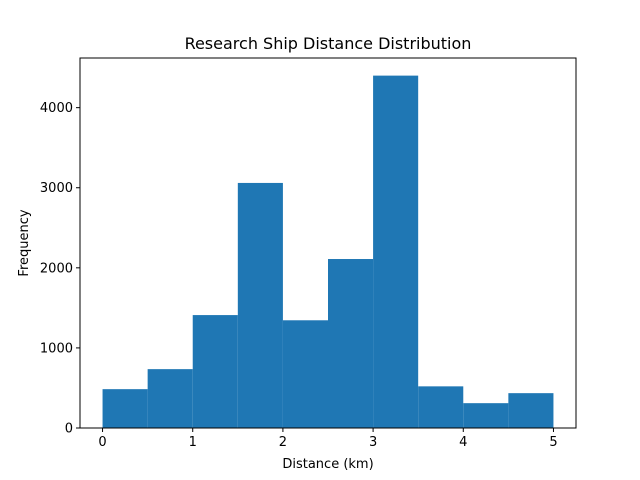 The image size is (640, 480). What do you see at coordinates (328, 439) in the screenshot?
I see `x-axis-ticks: 0 1 2 3 4 5` at bounding box center [328, 439].